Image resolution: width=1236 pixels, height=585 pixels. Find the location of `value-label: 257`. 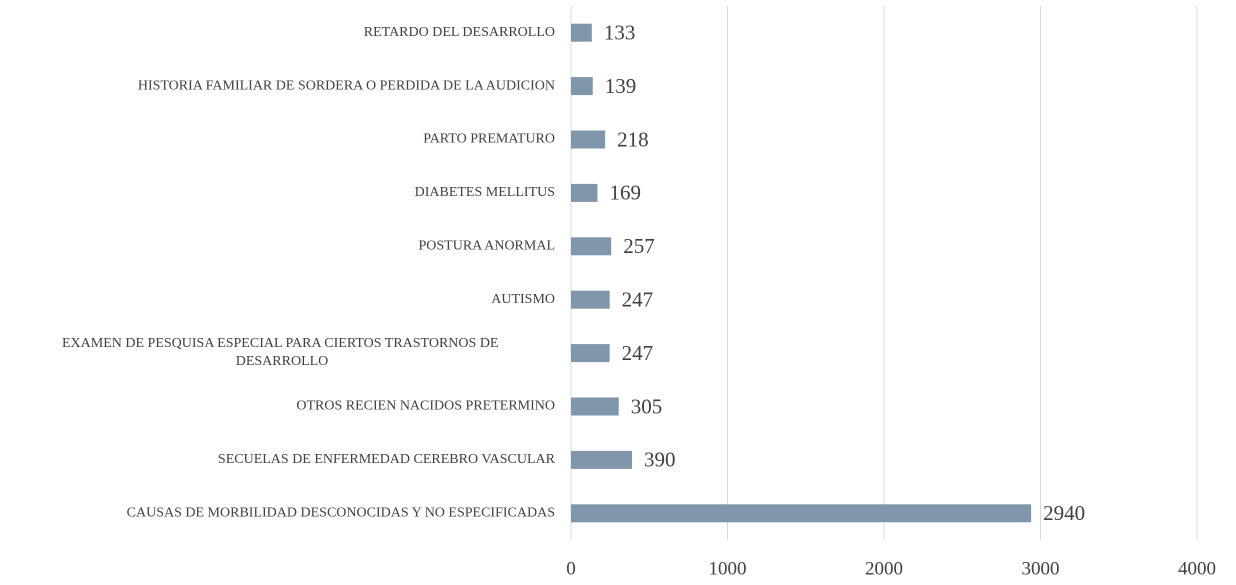

value-label: 257 is located at coordinates (639, 246).